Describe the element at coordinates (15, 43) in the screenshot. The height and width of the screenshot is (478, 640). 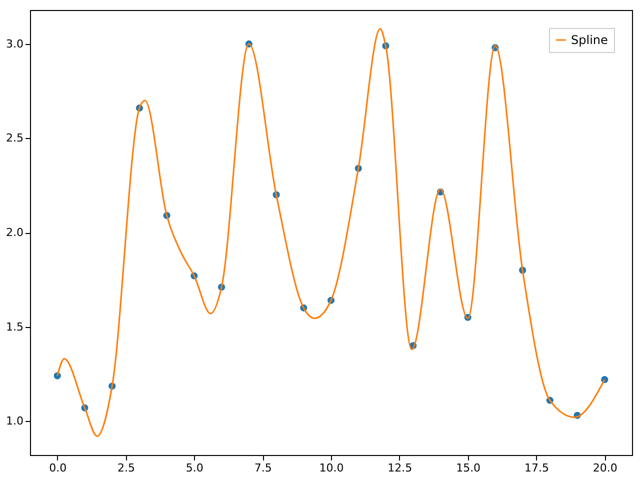
I see `y-tick-label: 3.0` at that location.